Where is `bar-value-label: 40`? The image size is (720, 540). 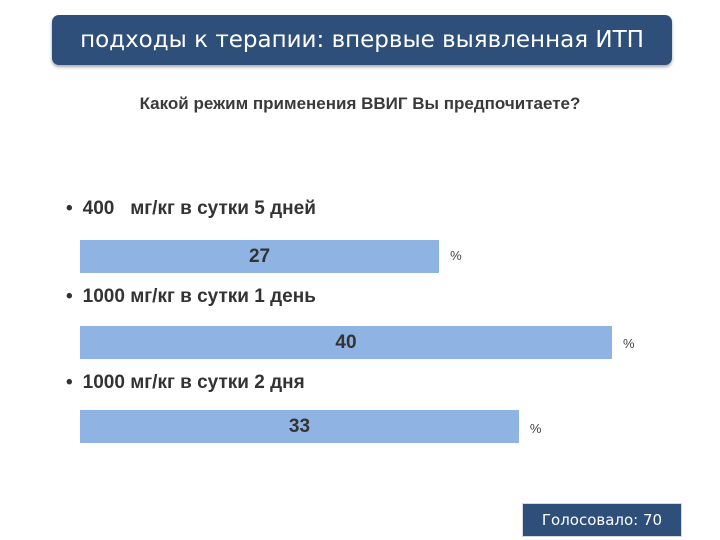 bar-value-label: 40 is located at coordinates (346, 342).